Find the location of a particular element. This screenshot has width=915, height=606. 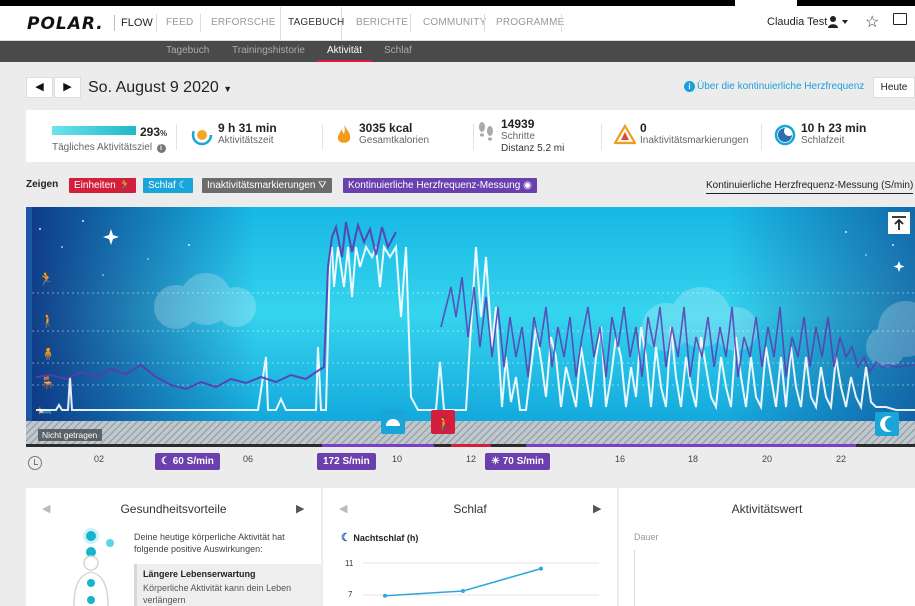

benefit-title: Längere Lebenserwartung is located at coordinates (199, 574).